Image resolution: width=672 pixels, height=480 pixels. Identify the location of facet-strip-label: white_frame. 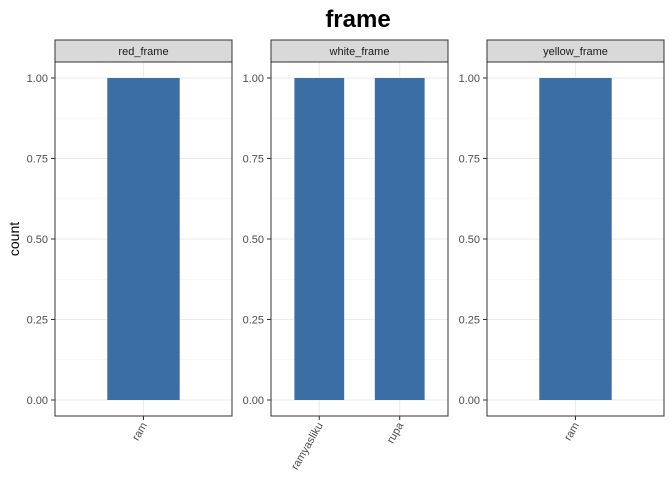
(359, 52).